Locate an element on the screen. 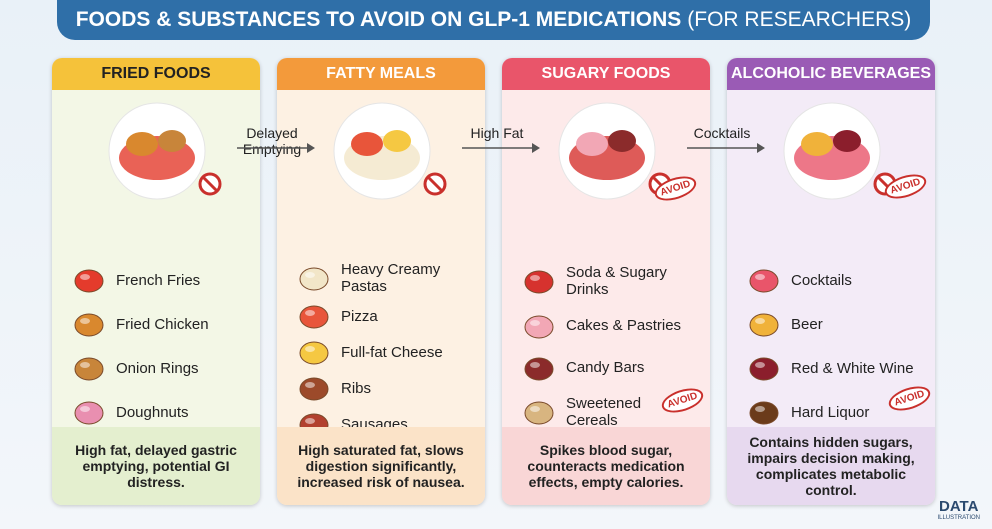 This screenshot has width=992, height=529. item-label: Cakes & Pastries is located at coordinates (624, 326).